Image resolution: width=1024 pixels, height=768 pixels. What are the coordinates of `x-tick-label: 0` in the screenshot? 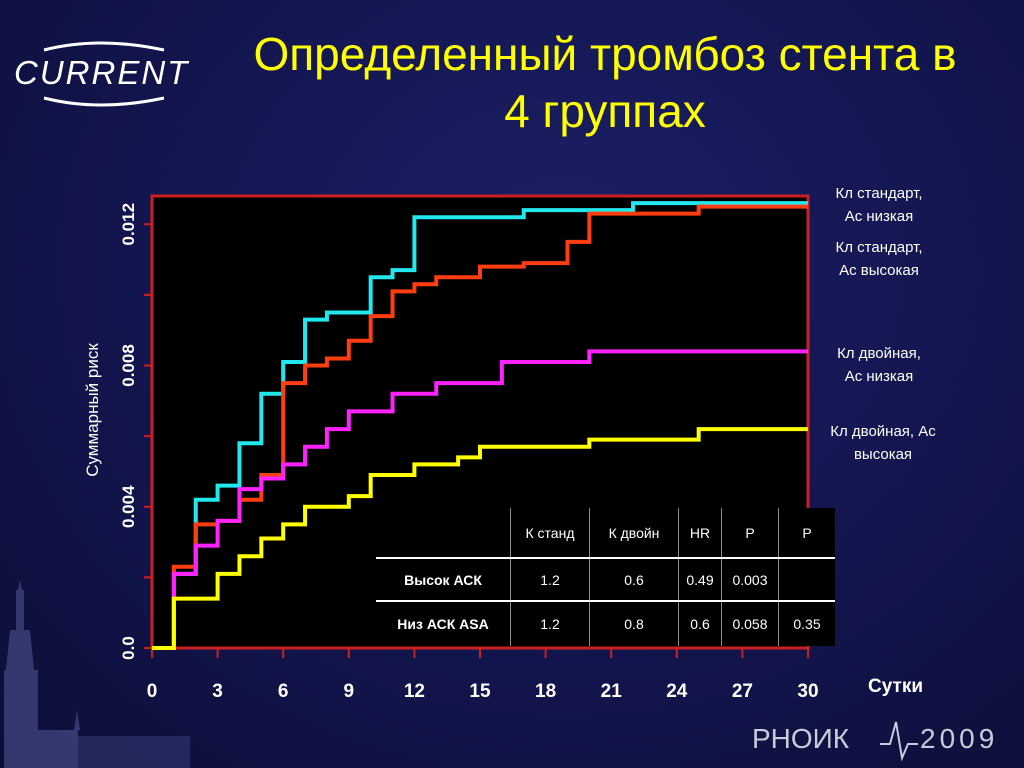 It's located at (152, 691).